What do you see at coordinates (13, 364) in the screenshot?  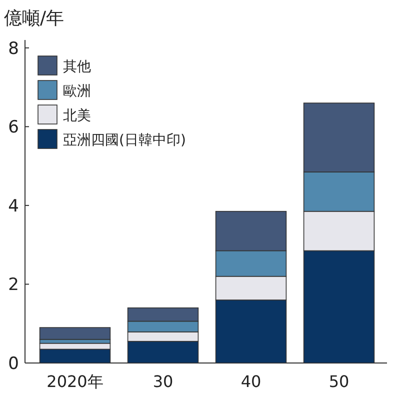 I see `y-tick-label: 0` at bounding box center [13, 364].